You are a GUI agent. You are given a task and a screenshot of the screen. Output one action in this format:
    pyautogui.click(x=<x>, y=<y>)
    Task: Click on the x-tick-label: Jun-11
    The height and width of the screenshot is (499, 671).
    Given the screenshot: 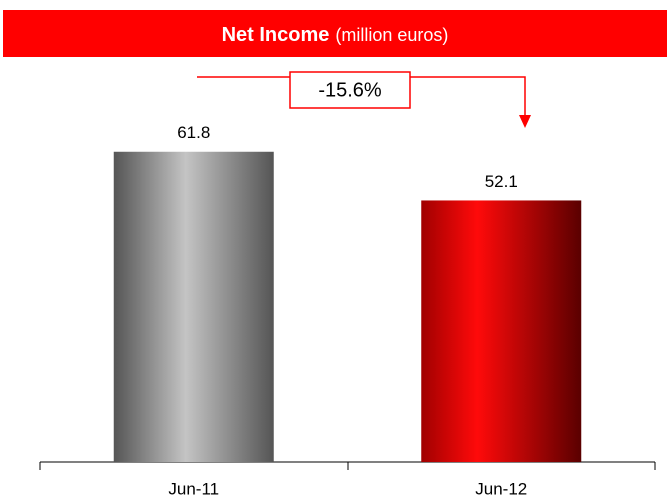 What is the action you would take?
    pyautogui.click(x=193, y=488)
    